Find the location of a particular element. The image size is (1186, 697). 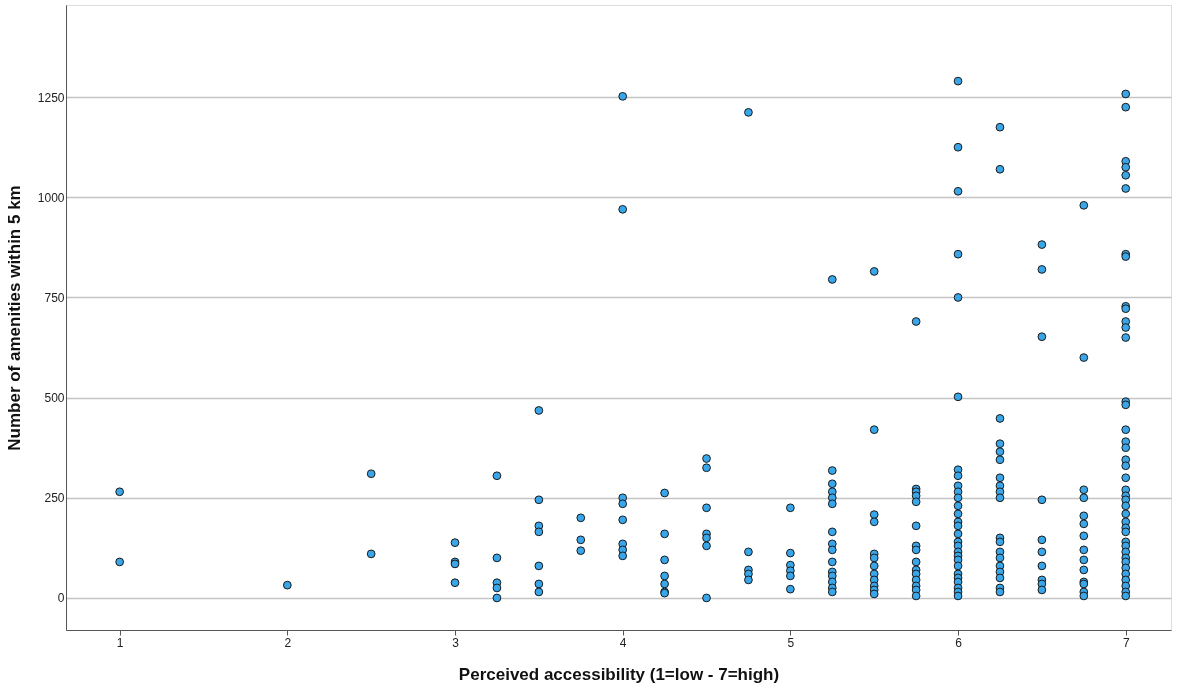

x-tick-label: 2 is located at coordinates (288, 642).